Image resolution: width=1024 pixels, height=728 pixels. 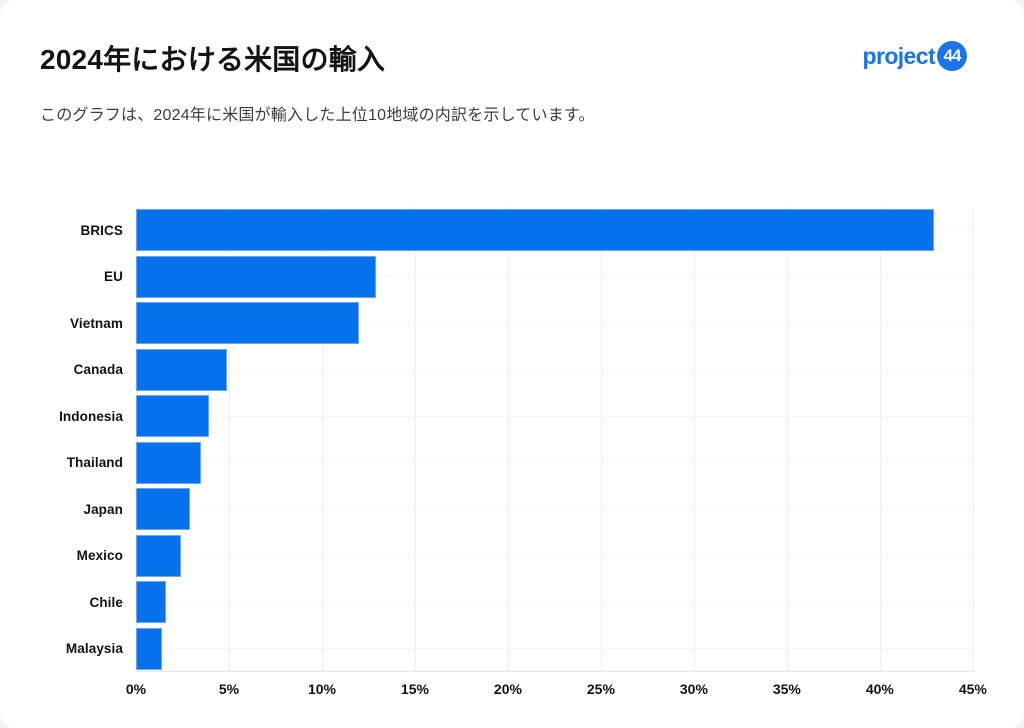 I want to click on category-label: Mexico, so click(x=99, y=556).